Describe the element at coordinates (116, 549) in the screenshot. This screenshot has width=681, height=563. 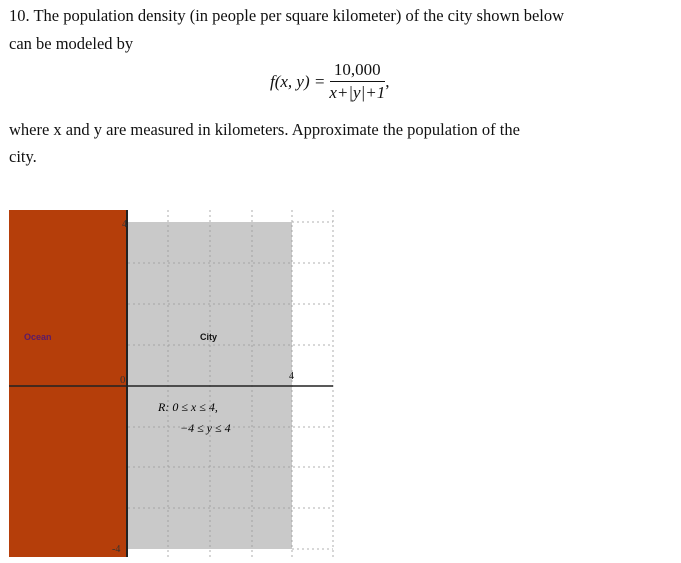
I see `tick-label-y-bottom: -4` at that location.